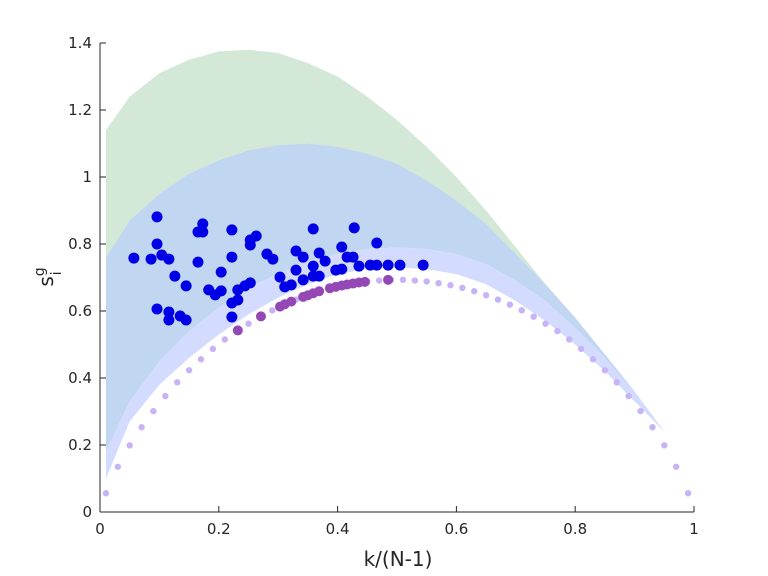 The height and width of the screenshot is (576, 768). Describe the element at coordinates (100, 529) in the screenshot. I see `x-tick-label: 0` at that location.